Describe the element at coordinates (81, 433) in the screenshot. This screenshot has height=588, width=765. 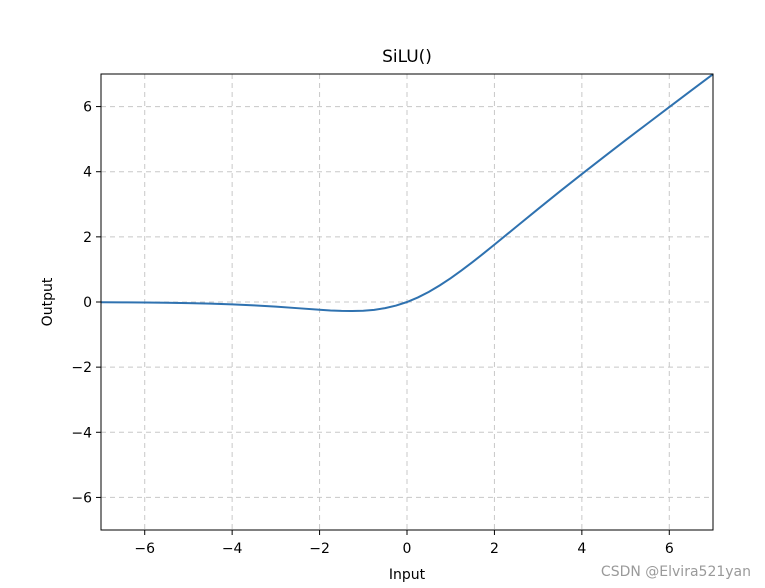
I see `y-tick-label: −4` at that location.